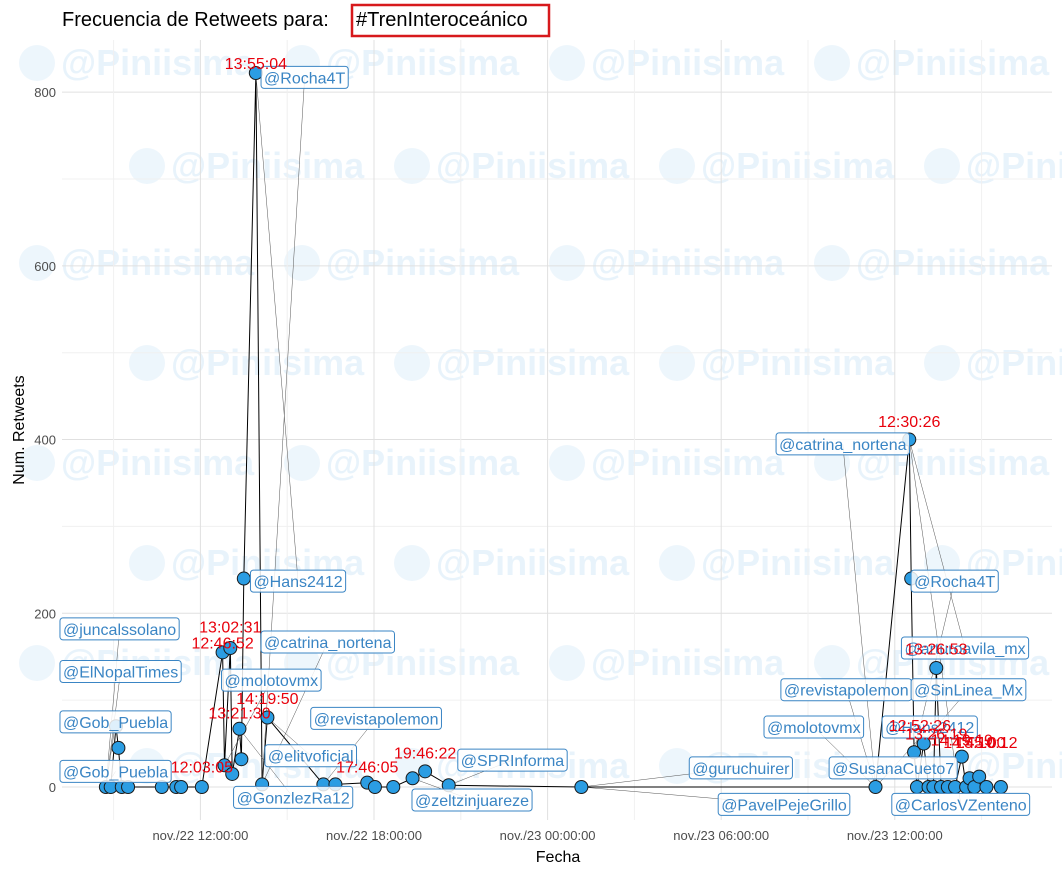 The image size is (1062, 875). I want to click on time-label: 13:55:04, so click(256, 64).